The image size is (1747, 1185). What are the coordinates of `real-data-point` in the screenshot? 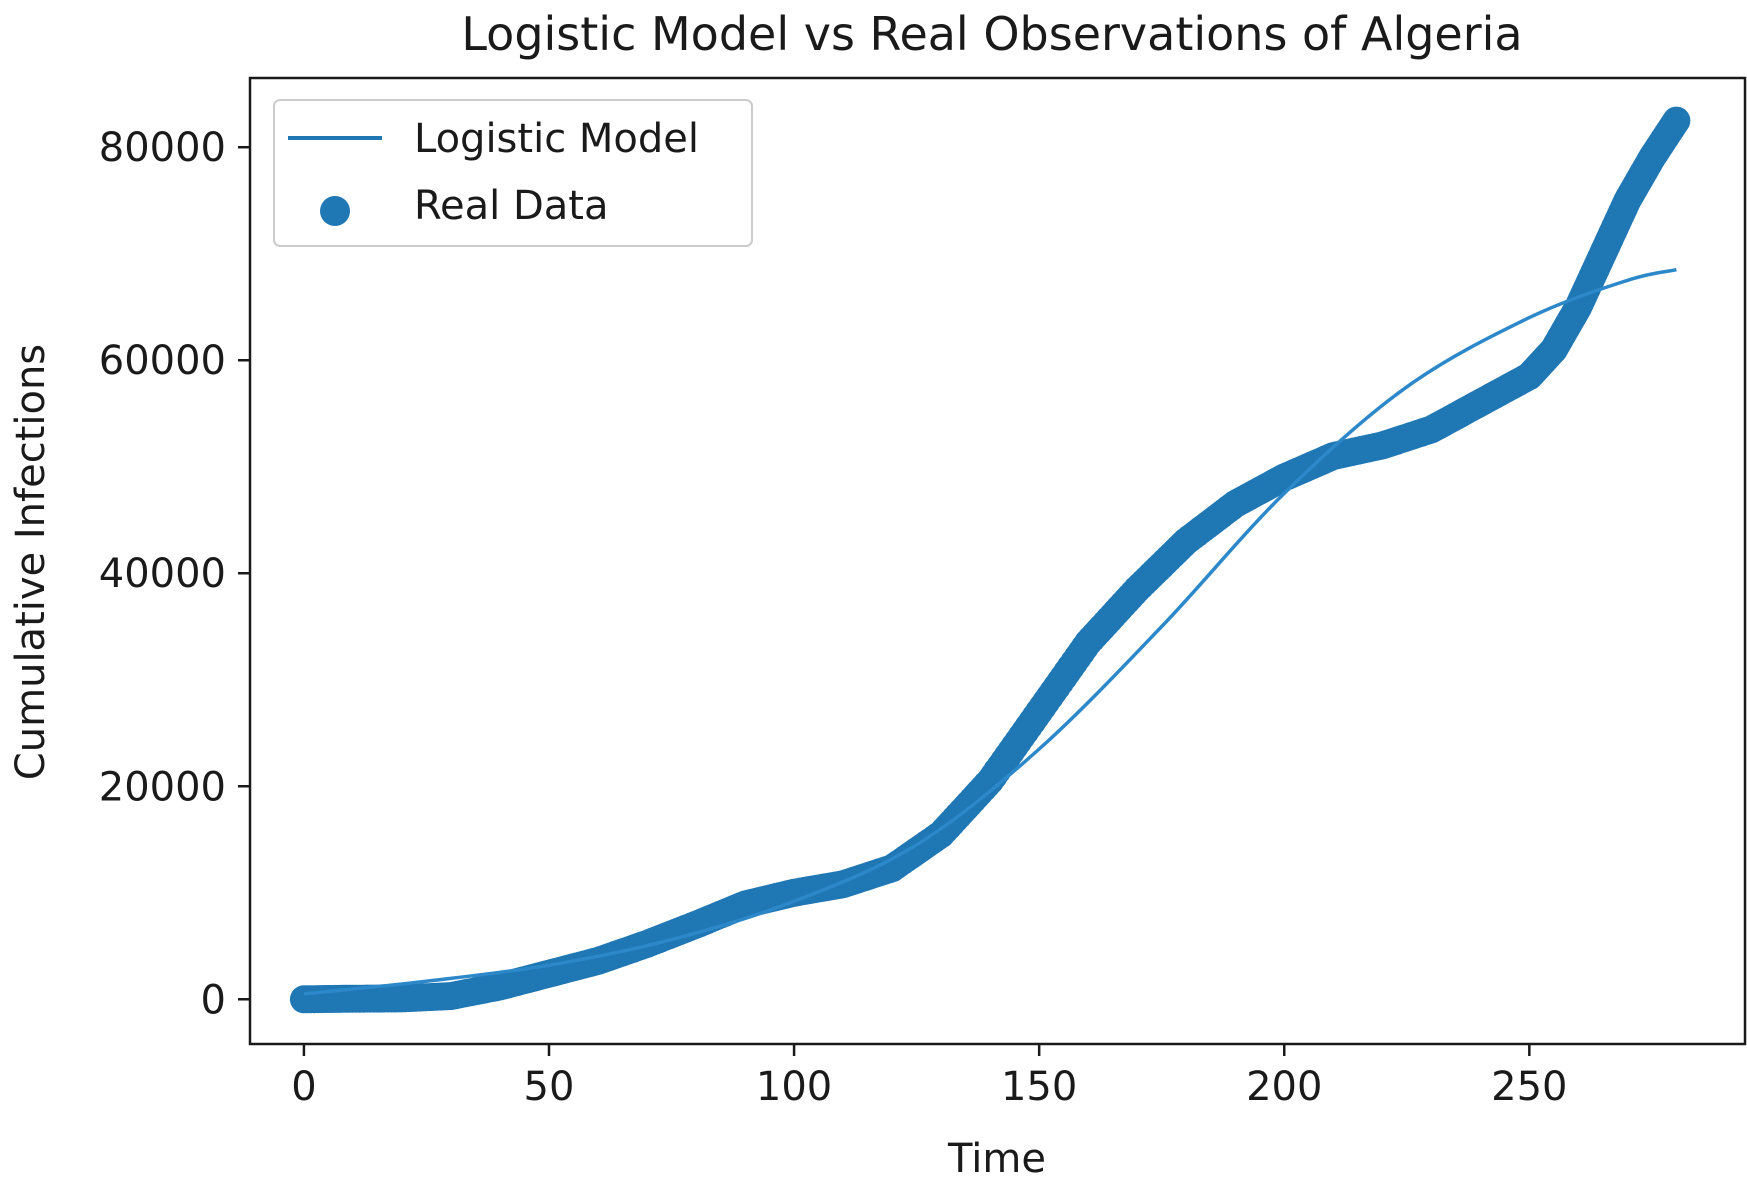 It's located at (1676, 120).